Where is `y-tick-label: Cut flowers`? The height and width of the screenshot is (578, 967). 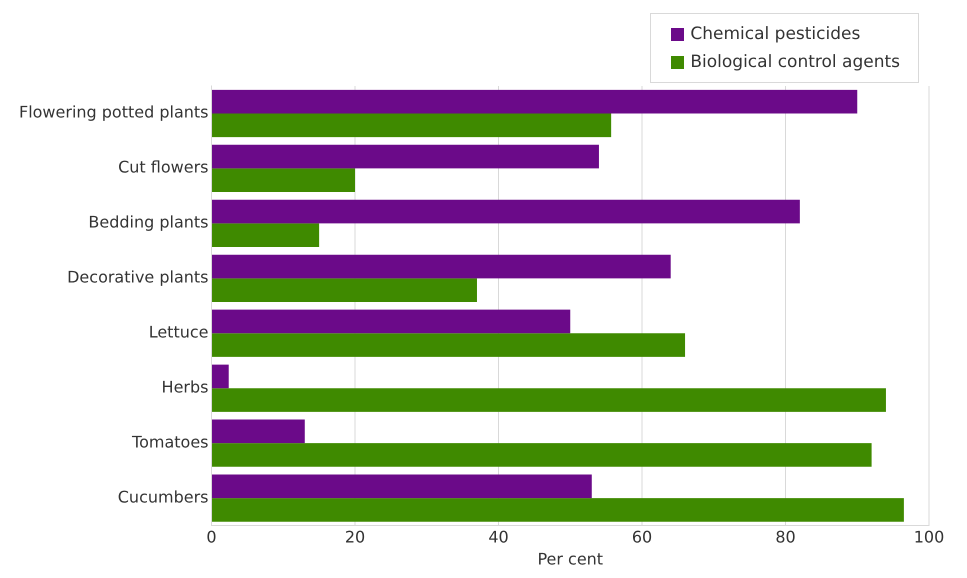
y-tick-label: Cut flowers is located at coordinates (163, 167).